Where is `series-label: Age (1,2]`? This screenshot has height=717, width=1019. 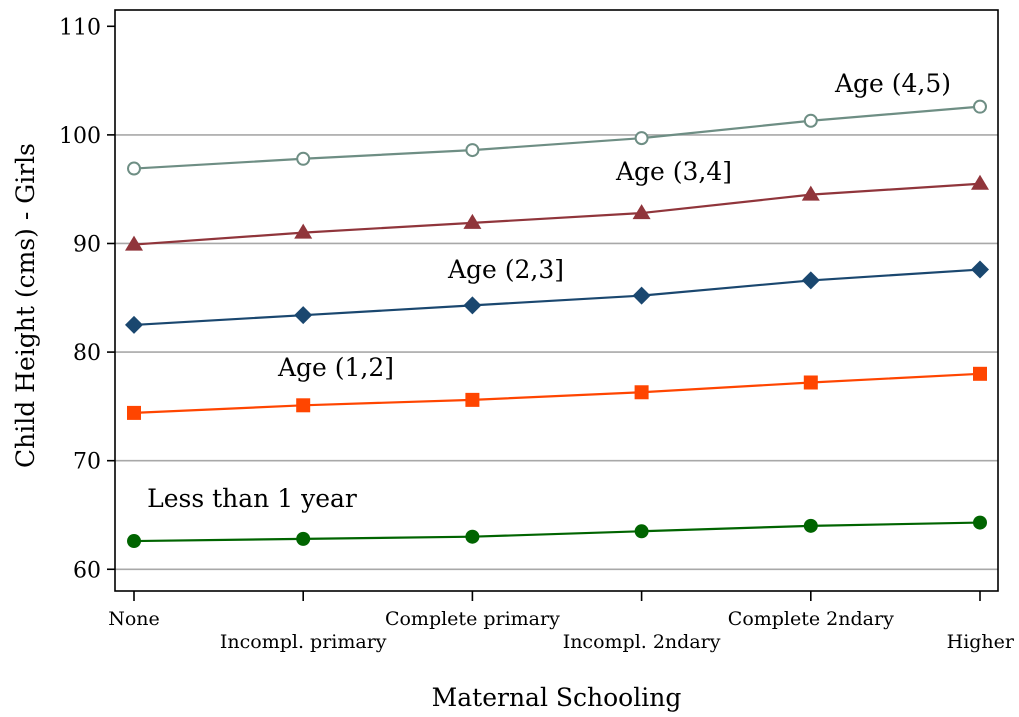
series-label: Age (1,2] is located at coordinates (335, 367).